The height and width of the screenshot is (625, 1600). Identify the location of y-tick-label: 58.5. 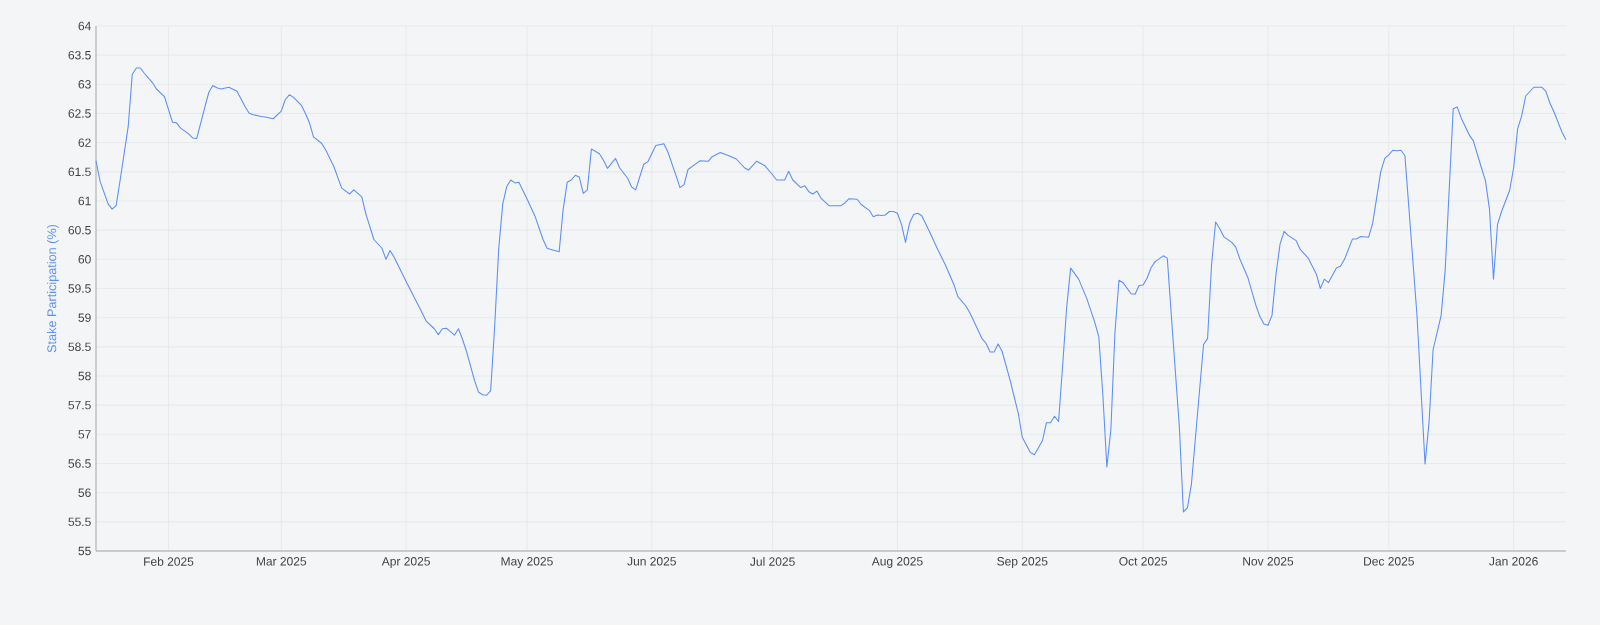
(79, 347).